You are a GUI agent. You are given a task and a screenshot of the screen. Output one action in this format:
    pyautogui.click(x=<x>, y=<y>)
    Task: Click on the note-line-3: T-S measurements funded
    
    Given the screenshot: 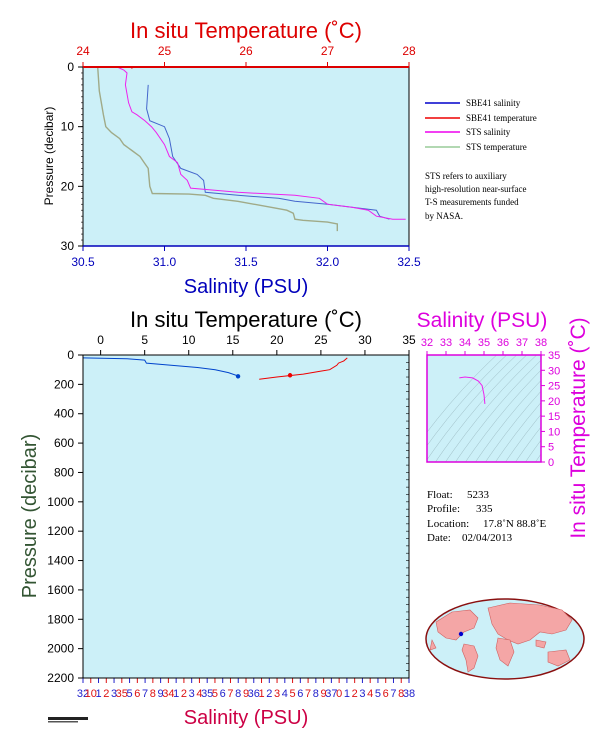 What is the action you would take?
    pyautogui.click(x=472, y=202)
    